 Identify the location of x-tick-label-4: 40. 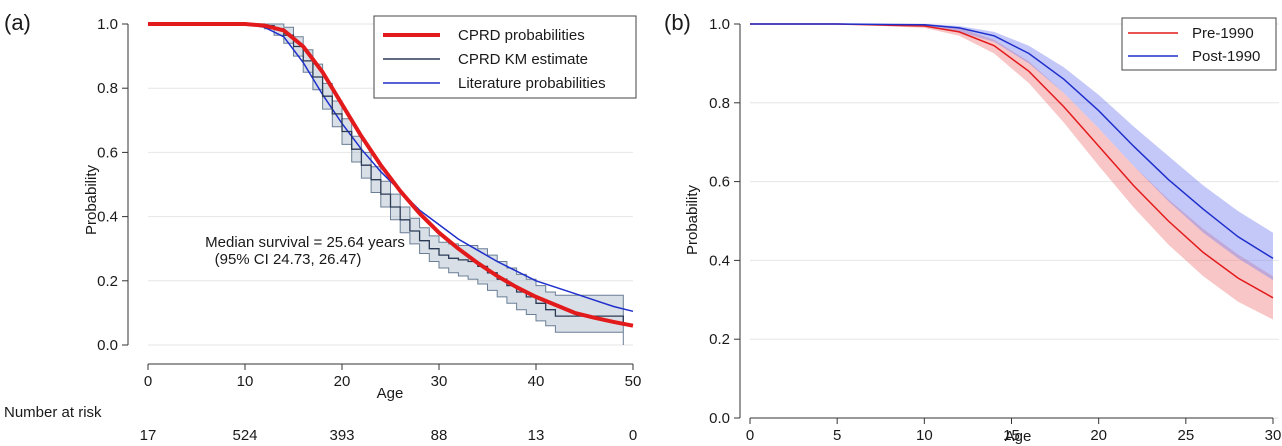
(536, 381).